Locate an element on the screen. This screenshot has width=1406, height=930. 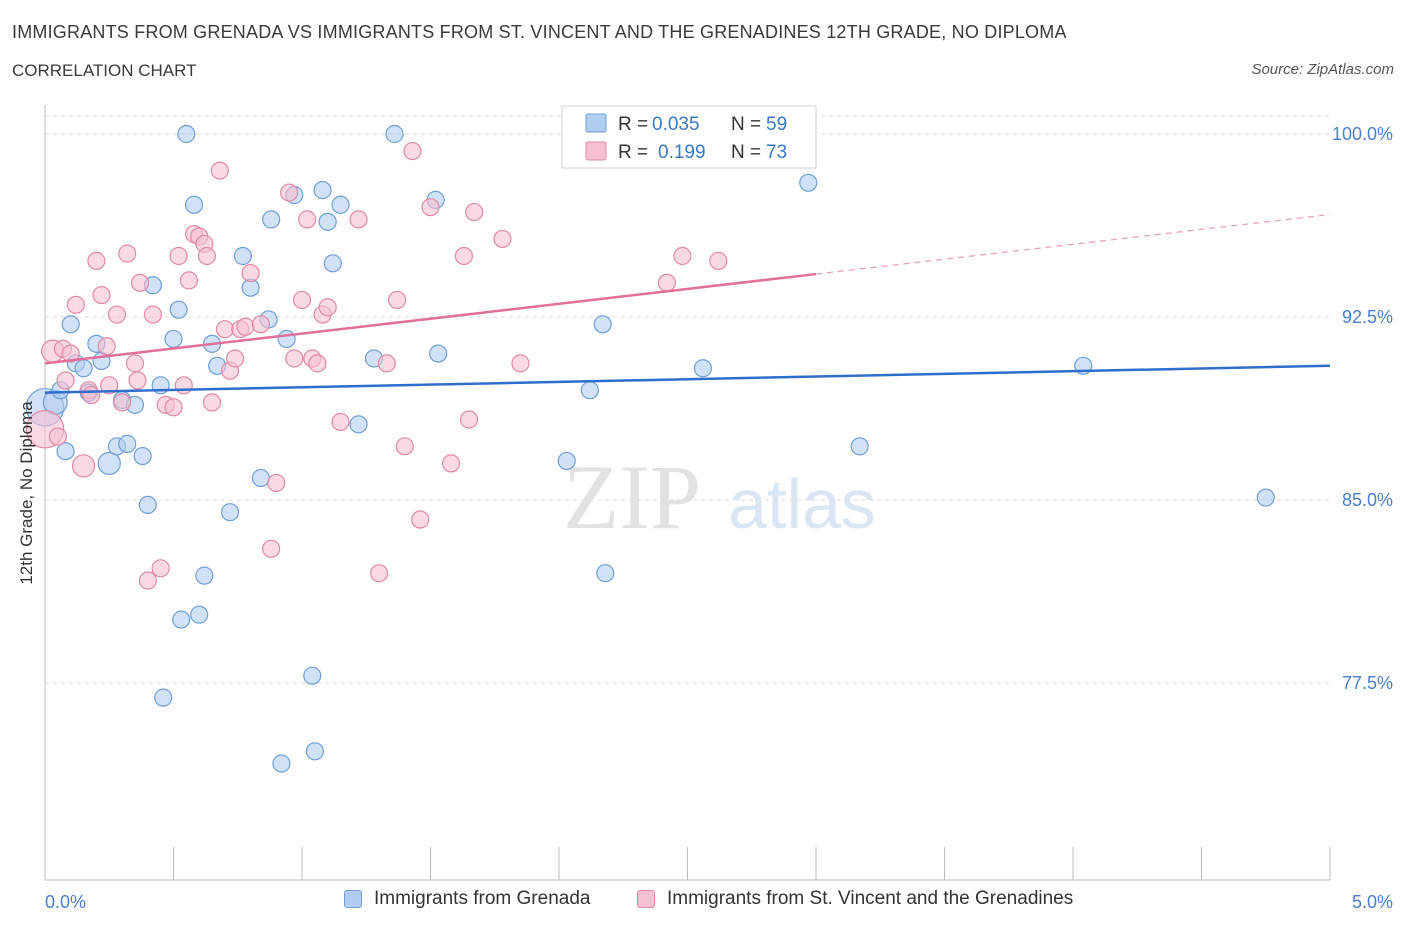
trend-line-extension-series1 is located at coordinates (1073, 244).